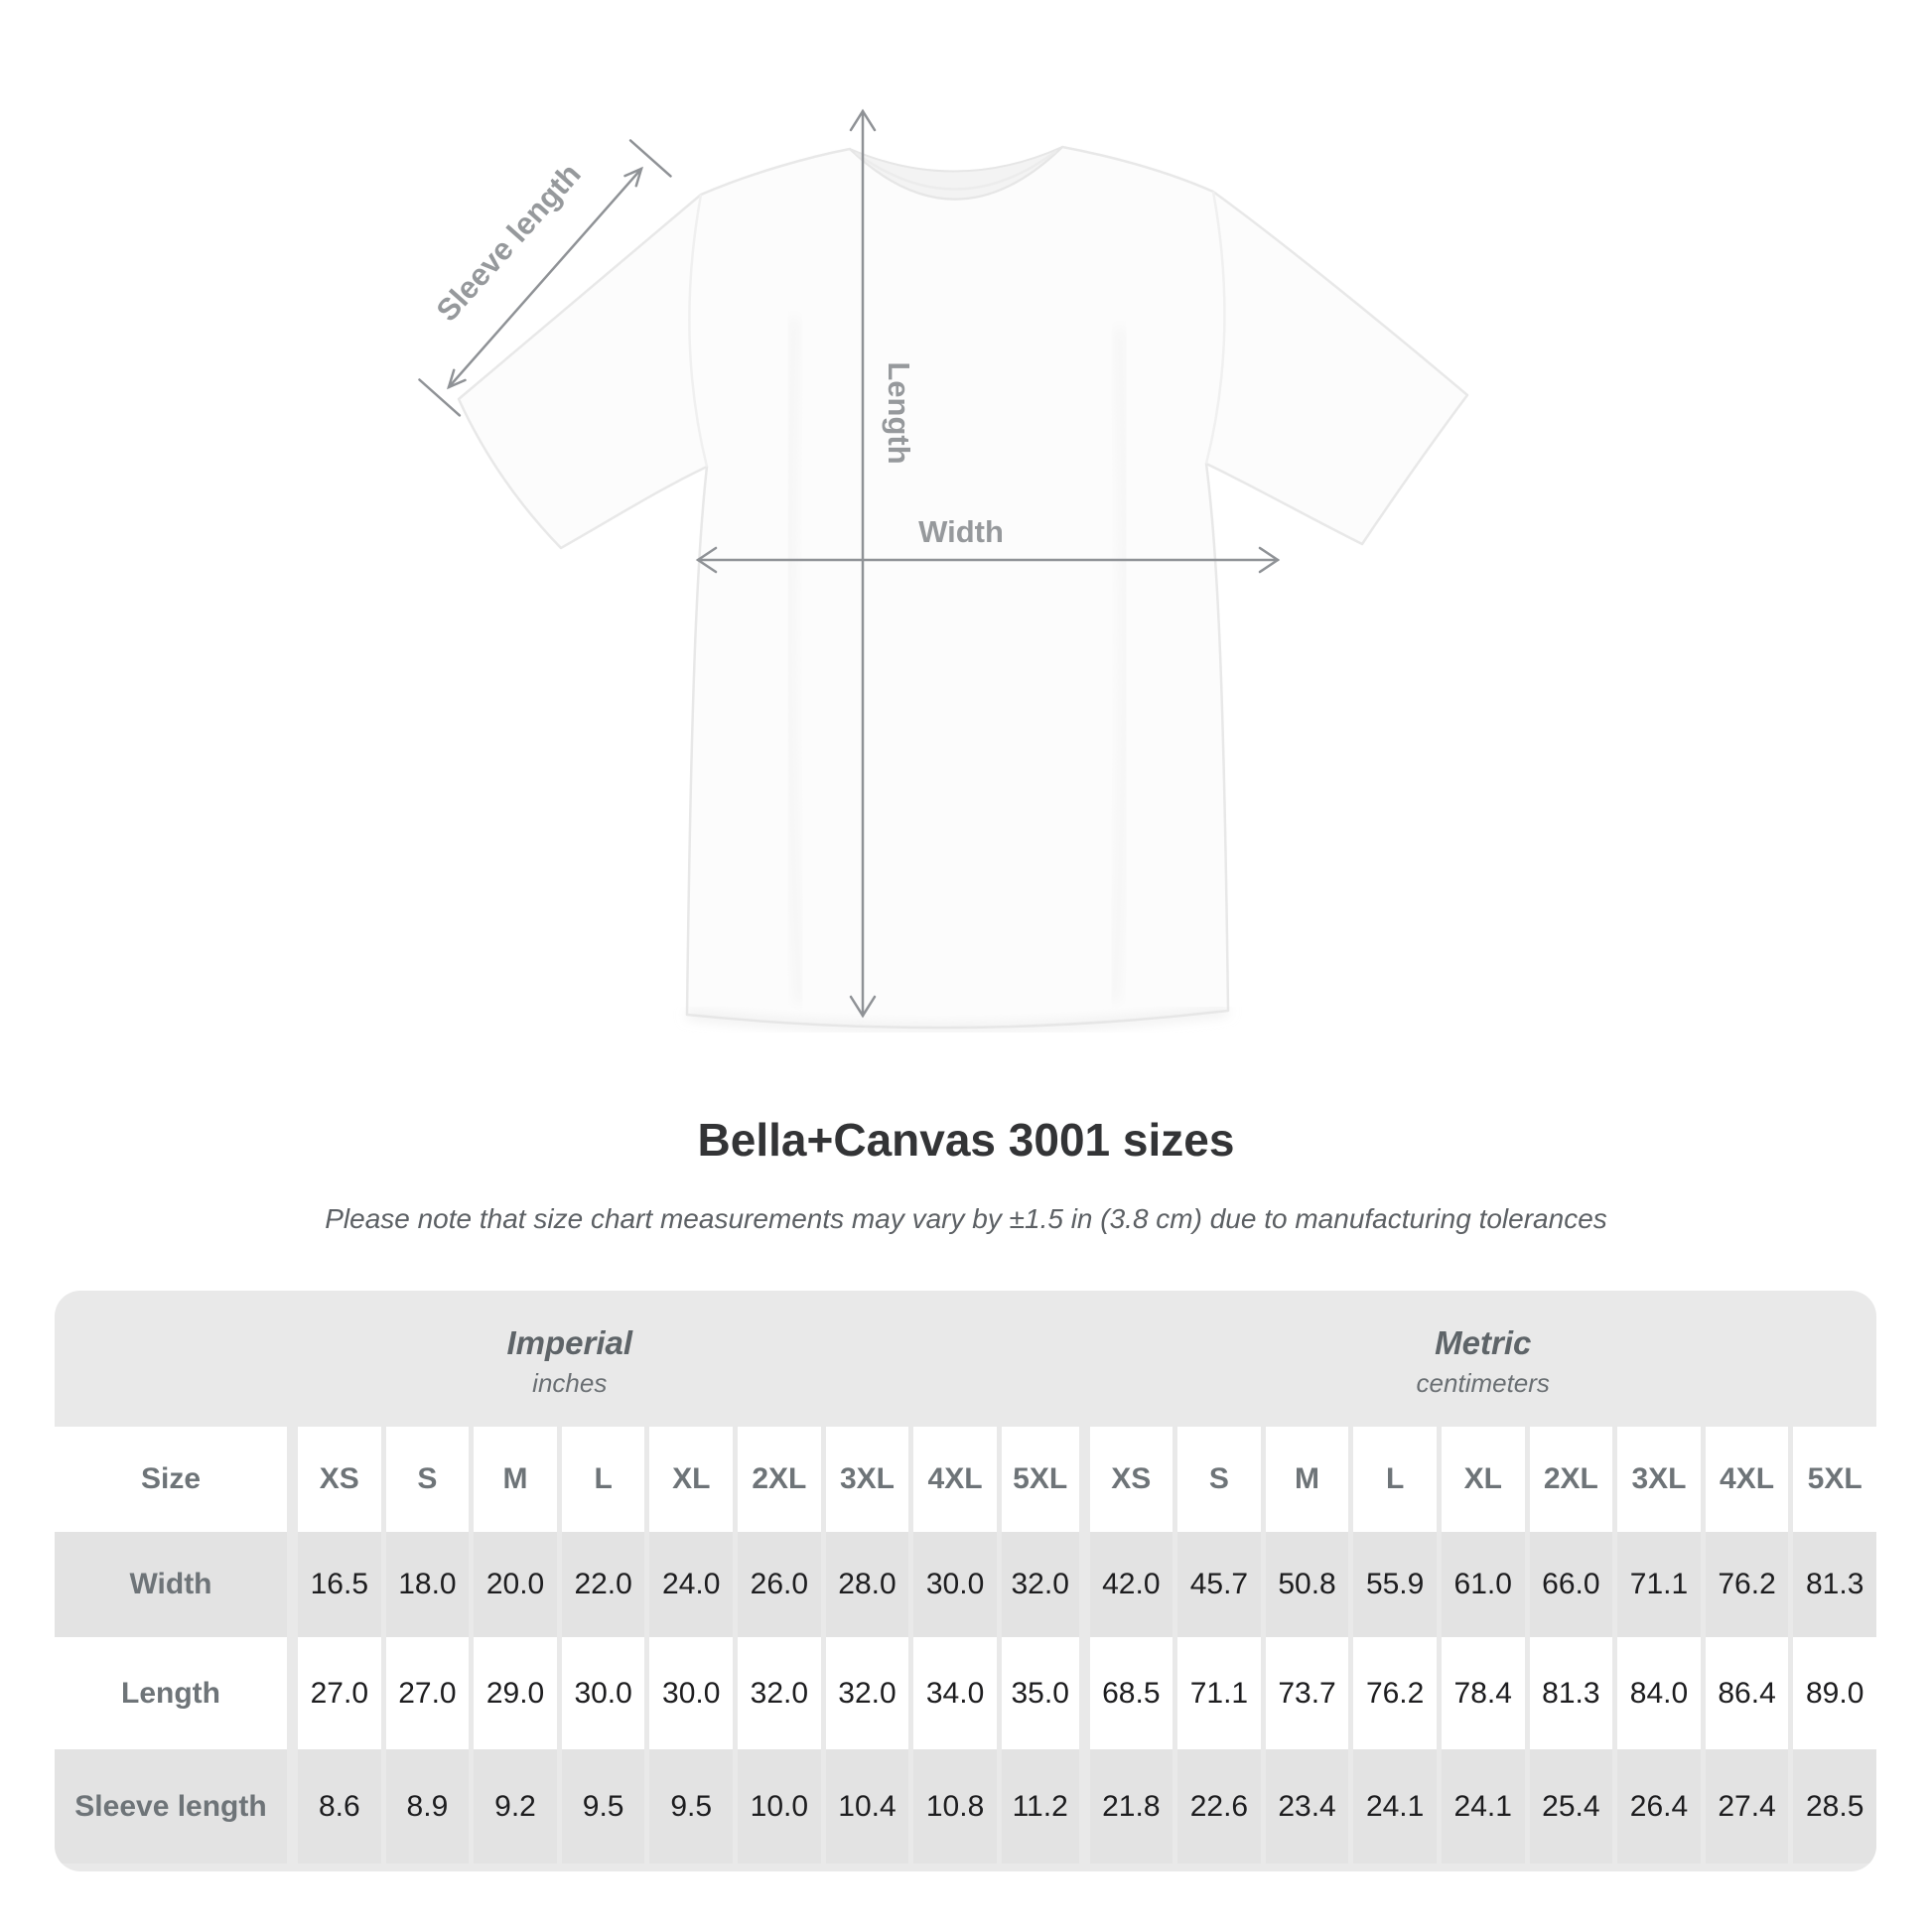 Image resolution: width=1932 pixels, height=1932 pixels. I want to click on metric-group-header: Metric centimeters, so click(1483, 1359).